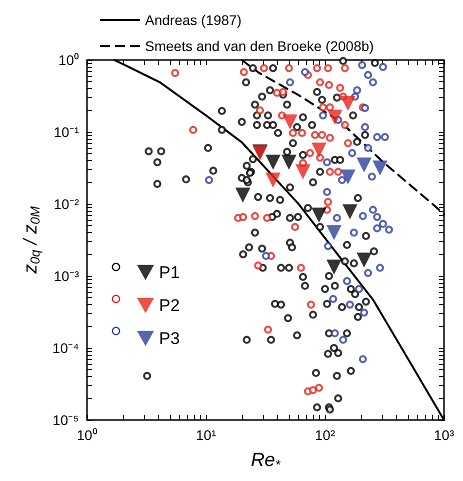 Image resolution: width=463 pixels, height=481 pixels. What do you see at coordinates (169, 272) in the screenshot?
I see `legend-label: P1` at bounding box center [169, 272].